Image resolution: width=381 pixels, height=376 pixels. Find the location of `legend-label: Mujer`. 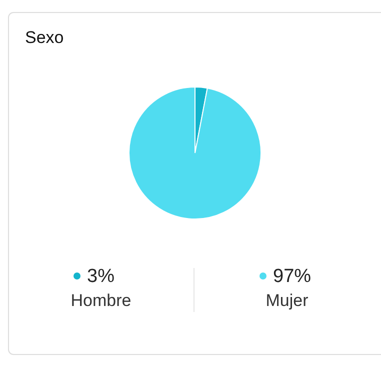

legend-label: Mujer is located at coordinates (287, 300).